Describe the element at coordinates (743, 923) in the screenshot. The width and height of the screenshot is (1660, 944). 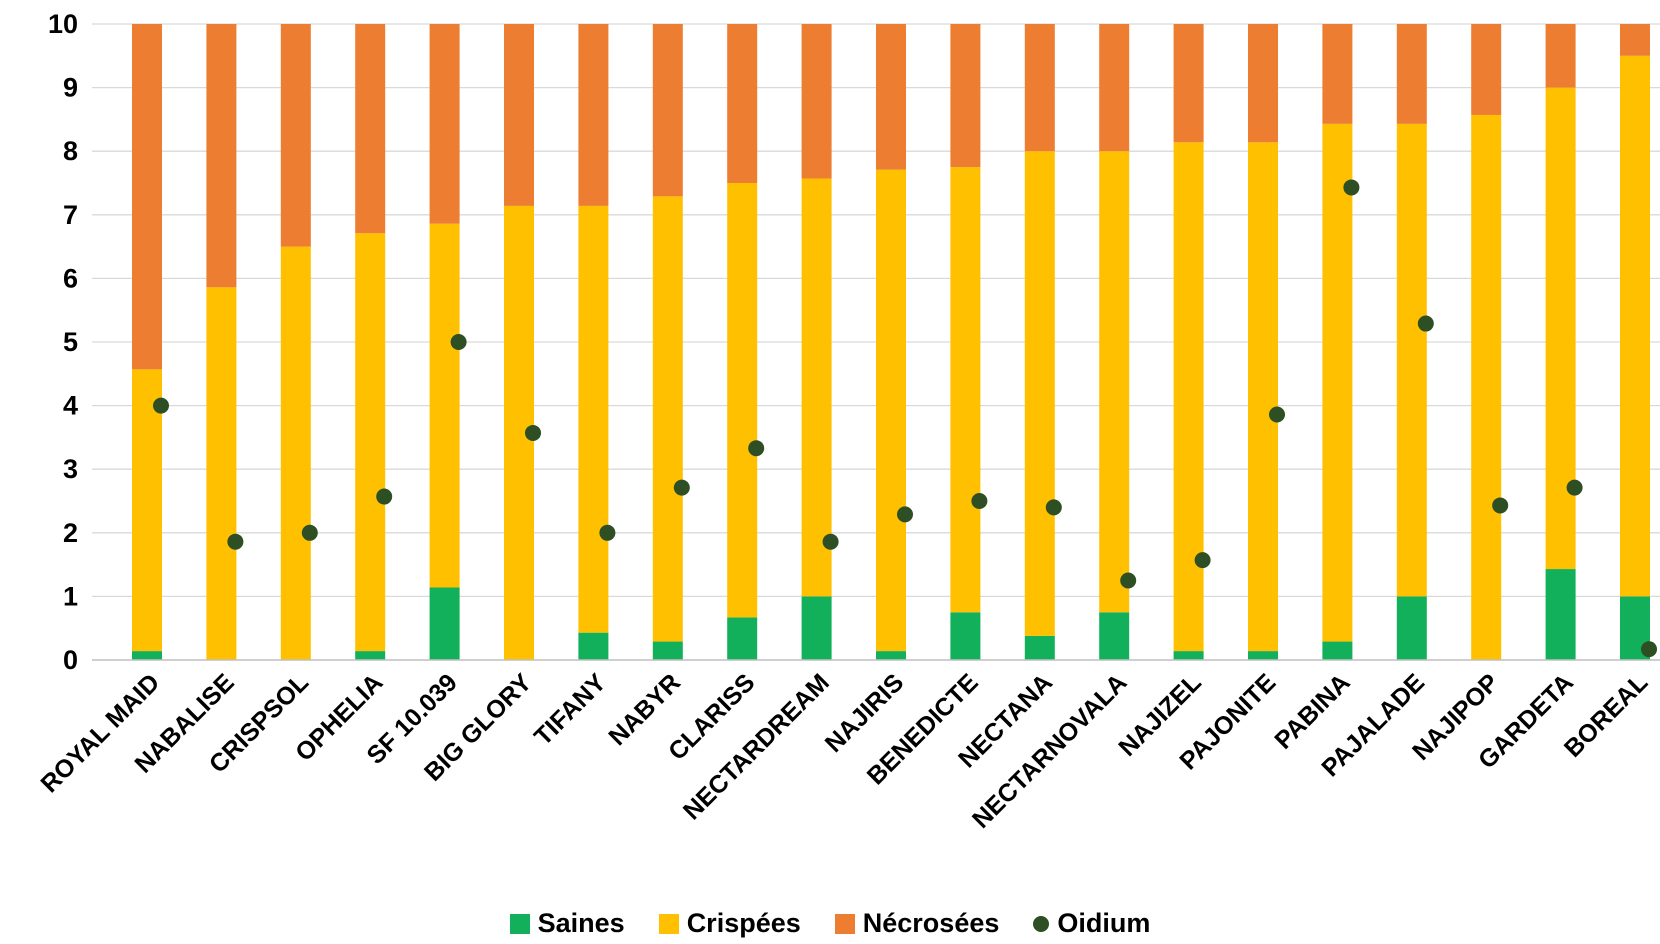
I see `legend-label-crispees: Crispées` at that location.